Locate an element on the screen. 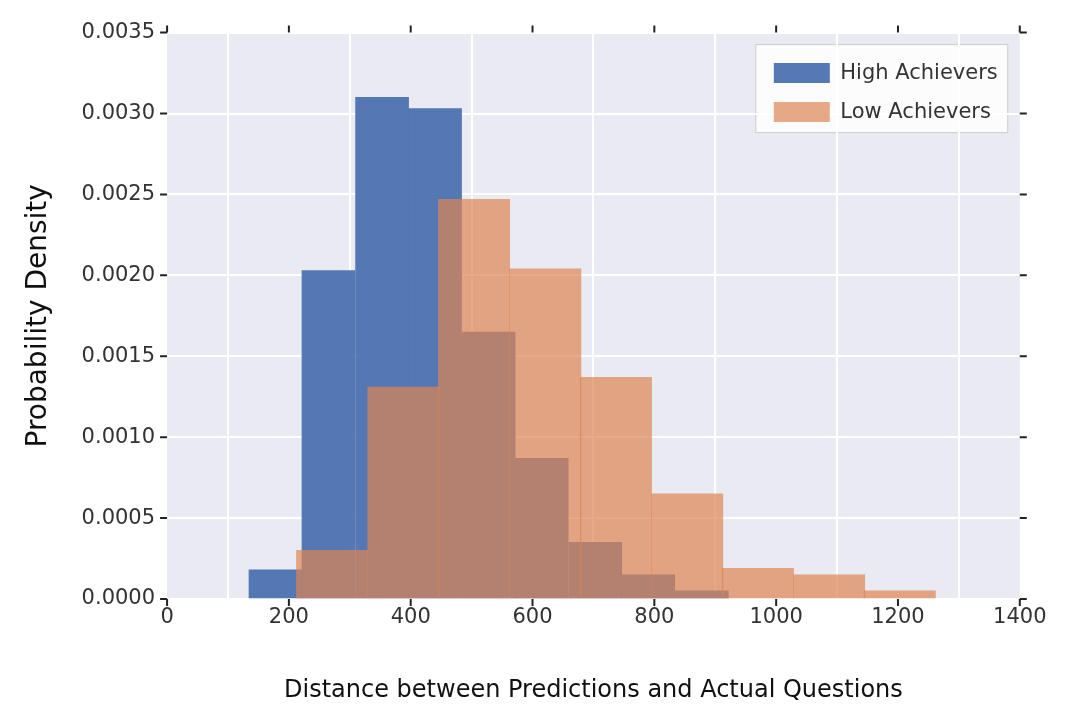 This screenshot has height=717, width=1065. y-tick-label: 0.0025 is located at coordinates (118, 192).